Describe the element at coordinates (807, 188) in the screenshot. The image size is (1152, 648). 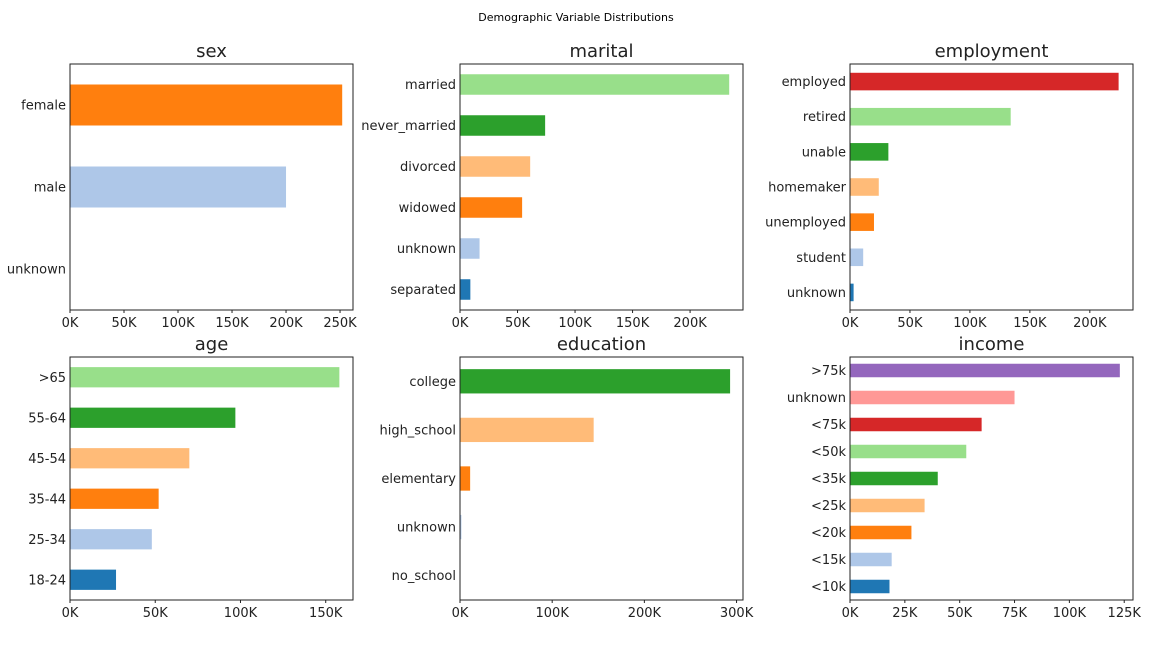
I see `category-label: homemaker` at that location.